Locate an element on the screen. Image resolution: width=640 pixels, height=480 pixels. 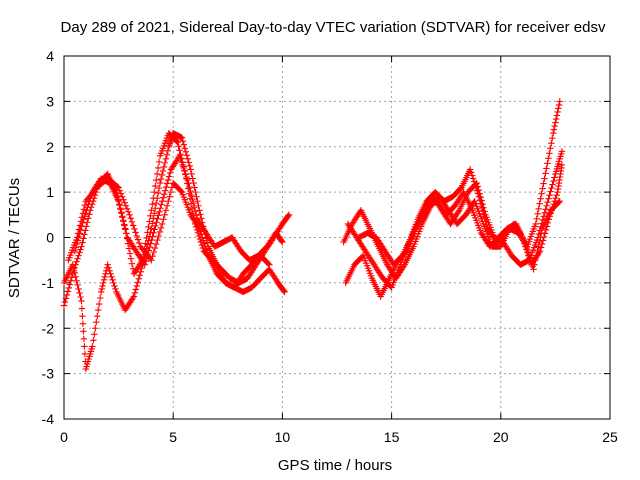
x-tick-label: 0 is located at coordinates (64, 437).